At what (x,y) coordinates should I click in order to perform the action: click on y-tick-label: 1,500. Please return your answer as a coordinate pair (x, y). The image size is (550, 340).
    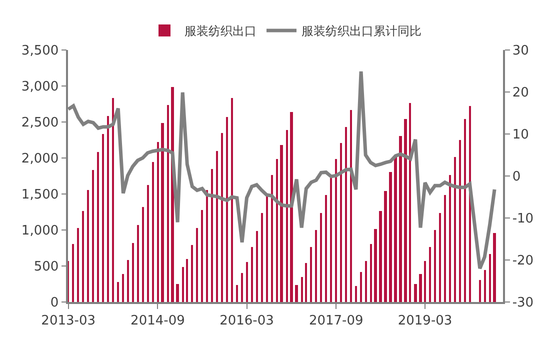
    Looking at the image, I should click on (40, 195).